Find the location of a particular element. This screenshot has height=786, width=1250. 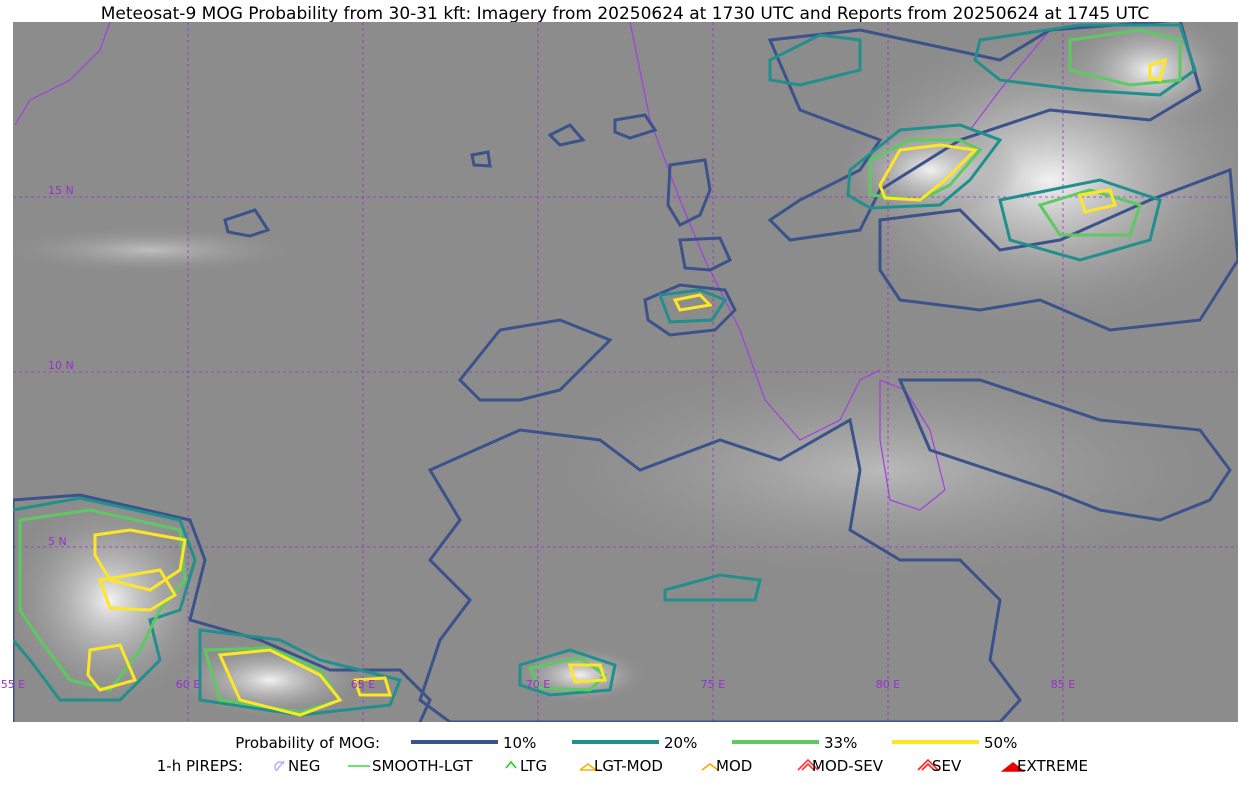

legend-label: MOD is located at coordinates (734, 766).